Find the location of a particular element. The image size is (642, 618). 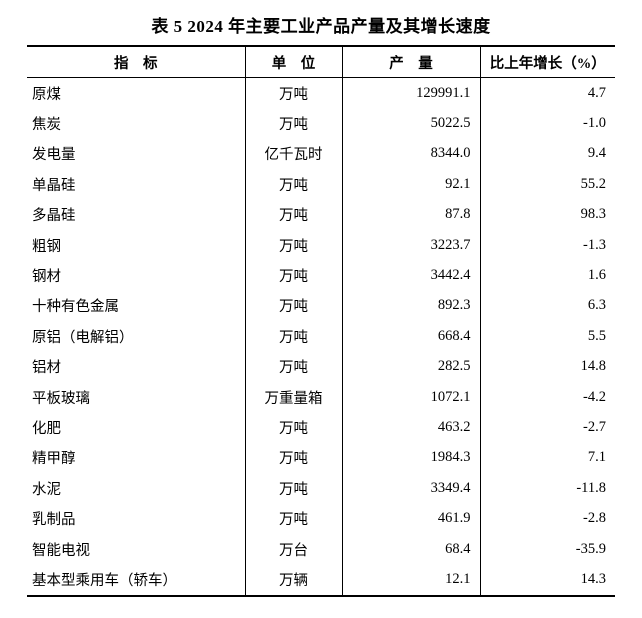

output-cell: 463.2 is located at coordinates (410, 427).